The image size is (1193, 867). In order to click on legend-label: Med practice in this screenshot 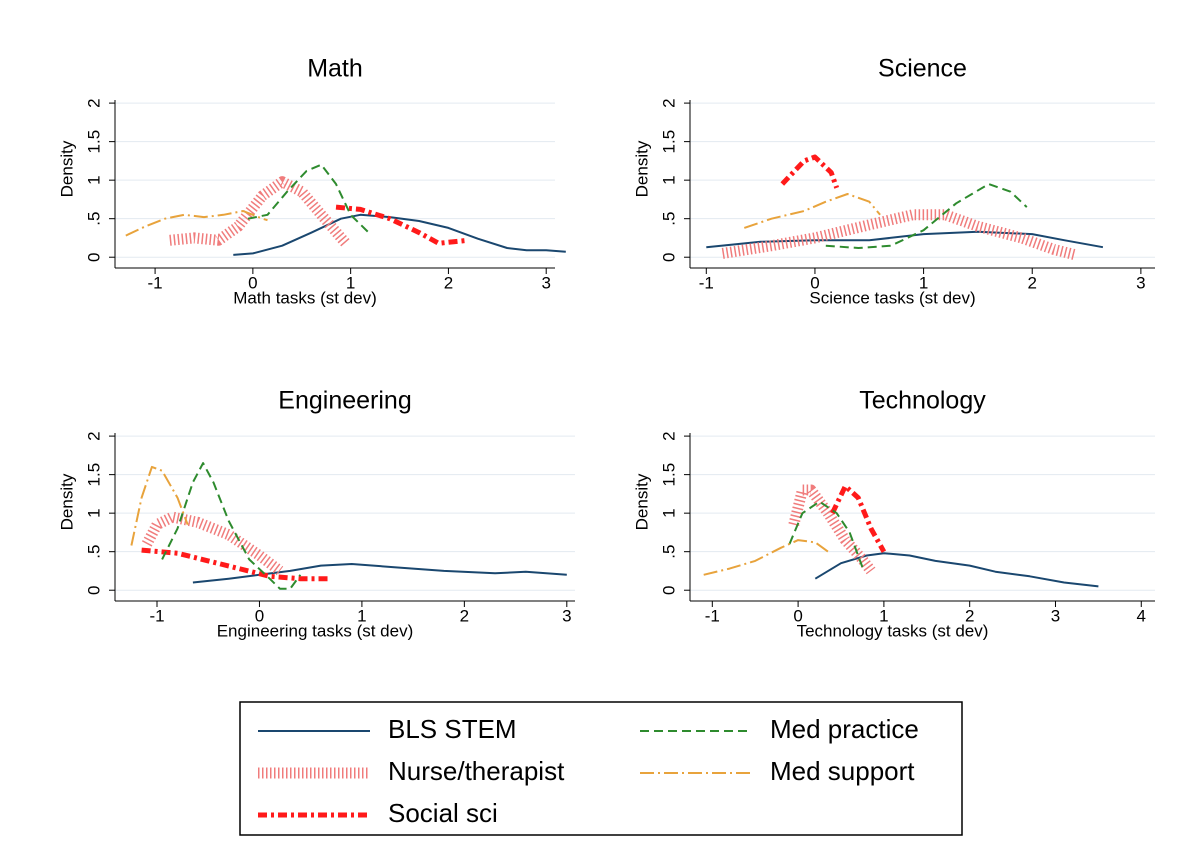, I will do `click(844, 729)`.